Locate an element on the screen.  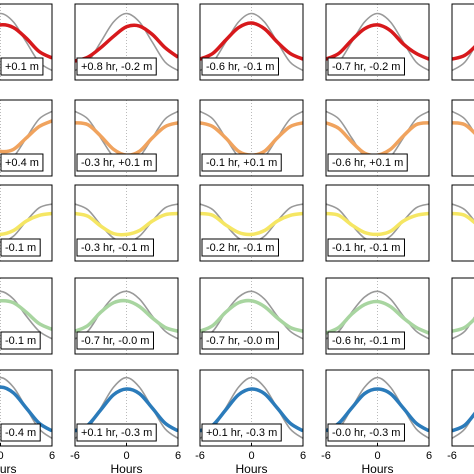
annotation: -0.1 hr, +0.1 m is located at coordinates (241, 163).